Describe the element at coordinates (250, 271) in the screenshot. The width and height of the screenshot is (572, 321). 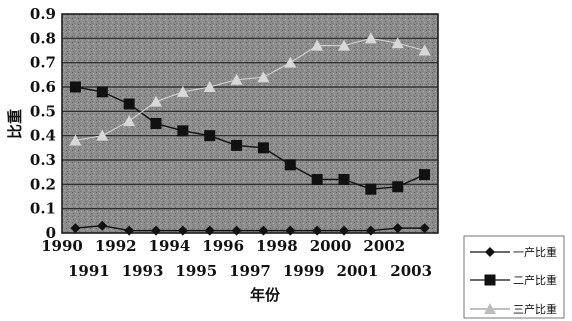
I see `x-tick-label-bottom: 1997` at that location.